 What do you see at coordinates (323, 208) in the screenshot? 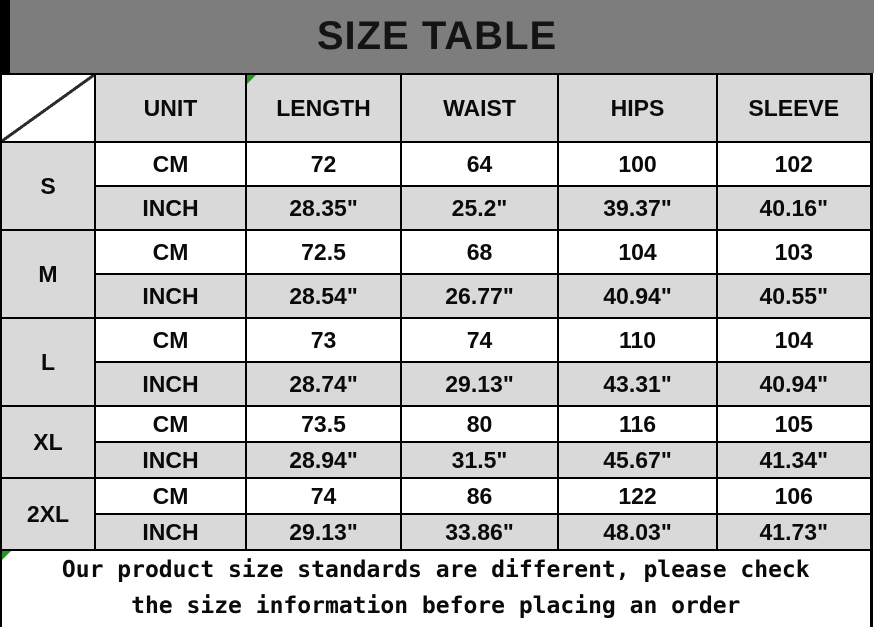
I see `value-cell: 28.35"` at bounding box center [323, 208].